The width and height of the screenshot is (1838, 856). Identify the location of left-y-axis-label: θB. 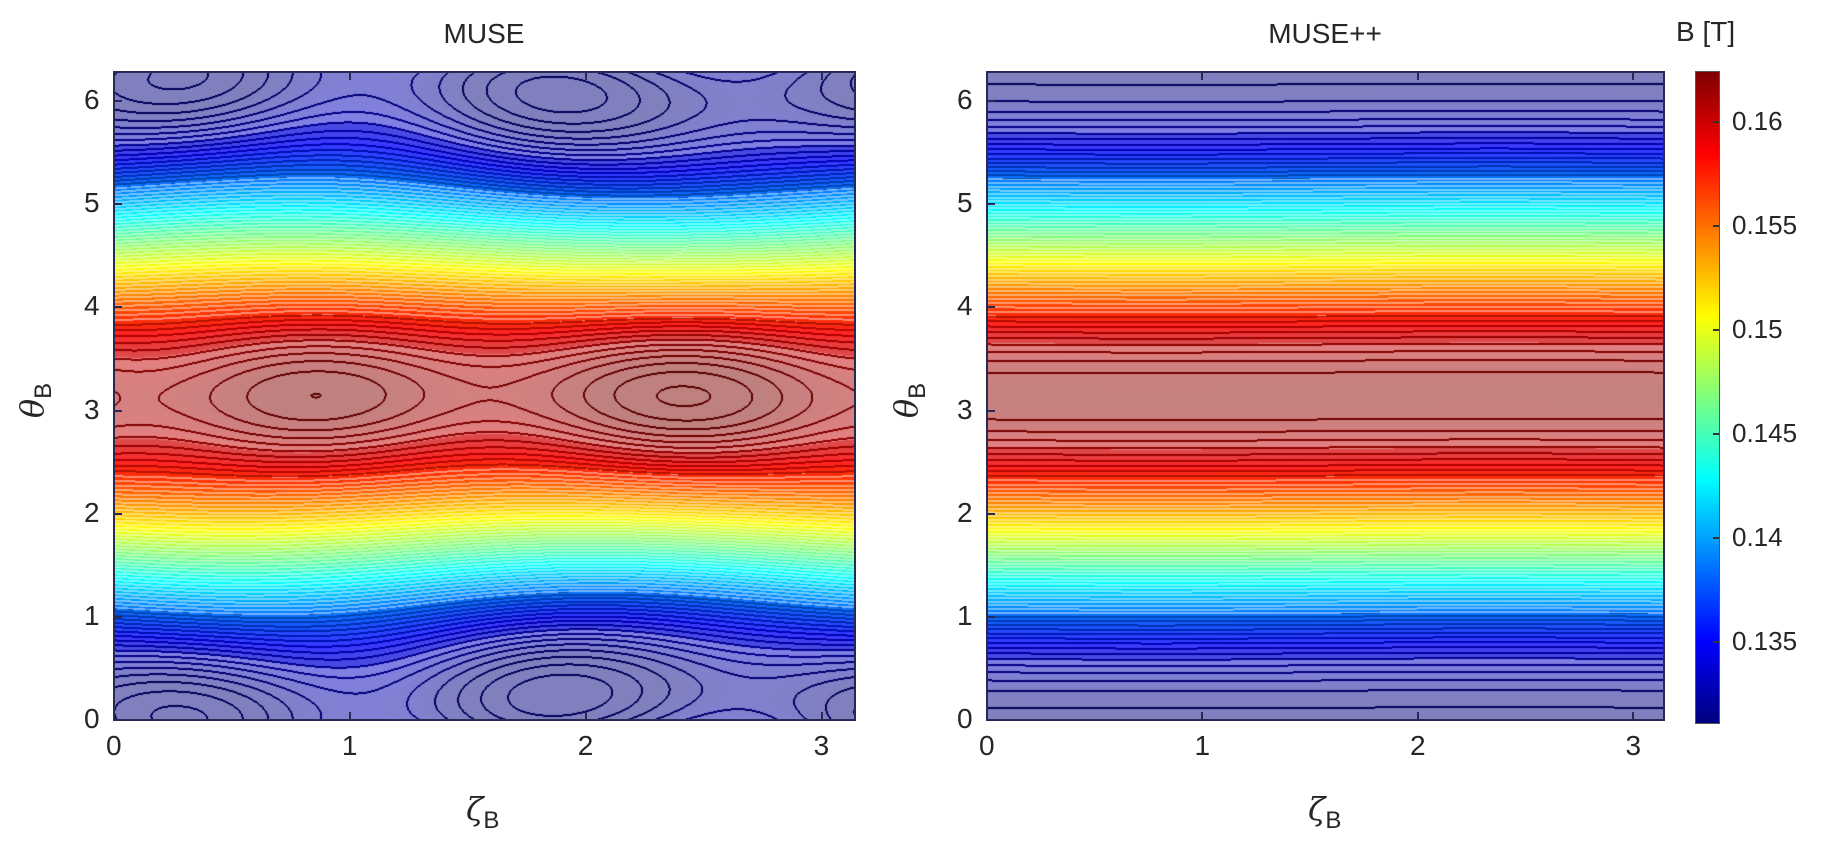
(35, 400).